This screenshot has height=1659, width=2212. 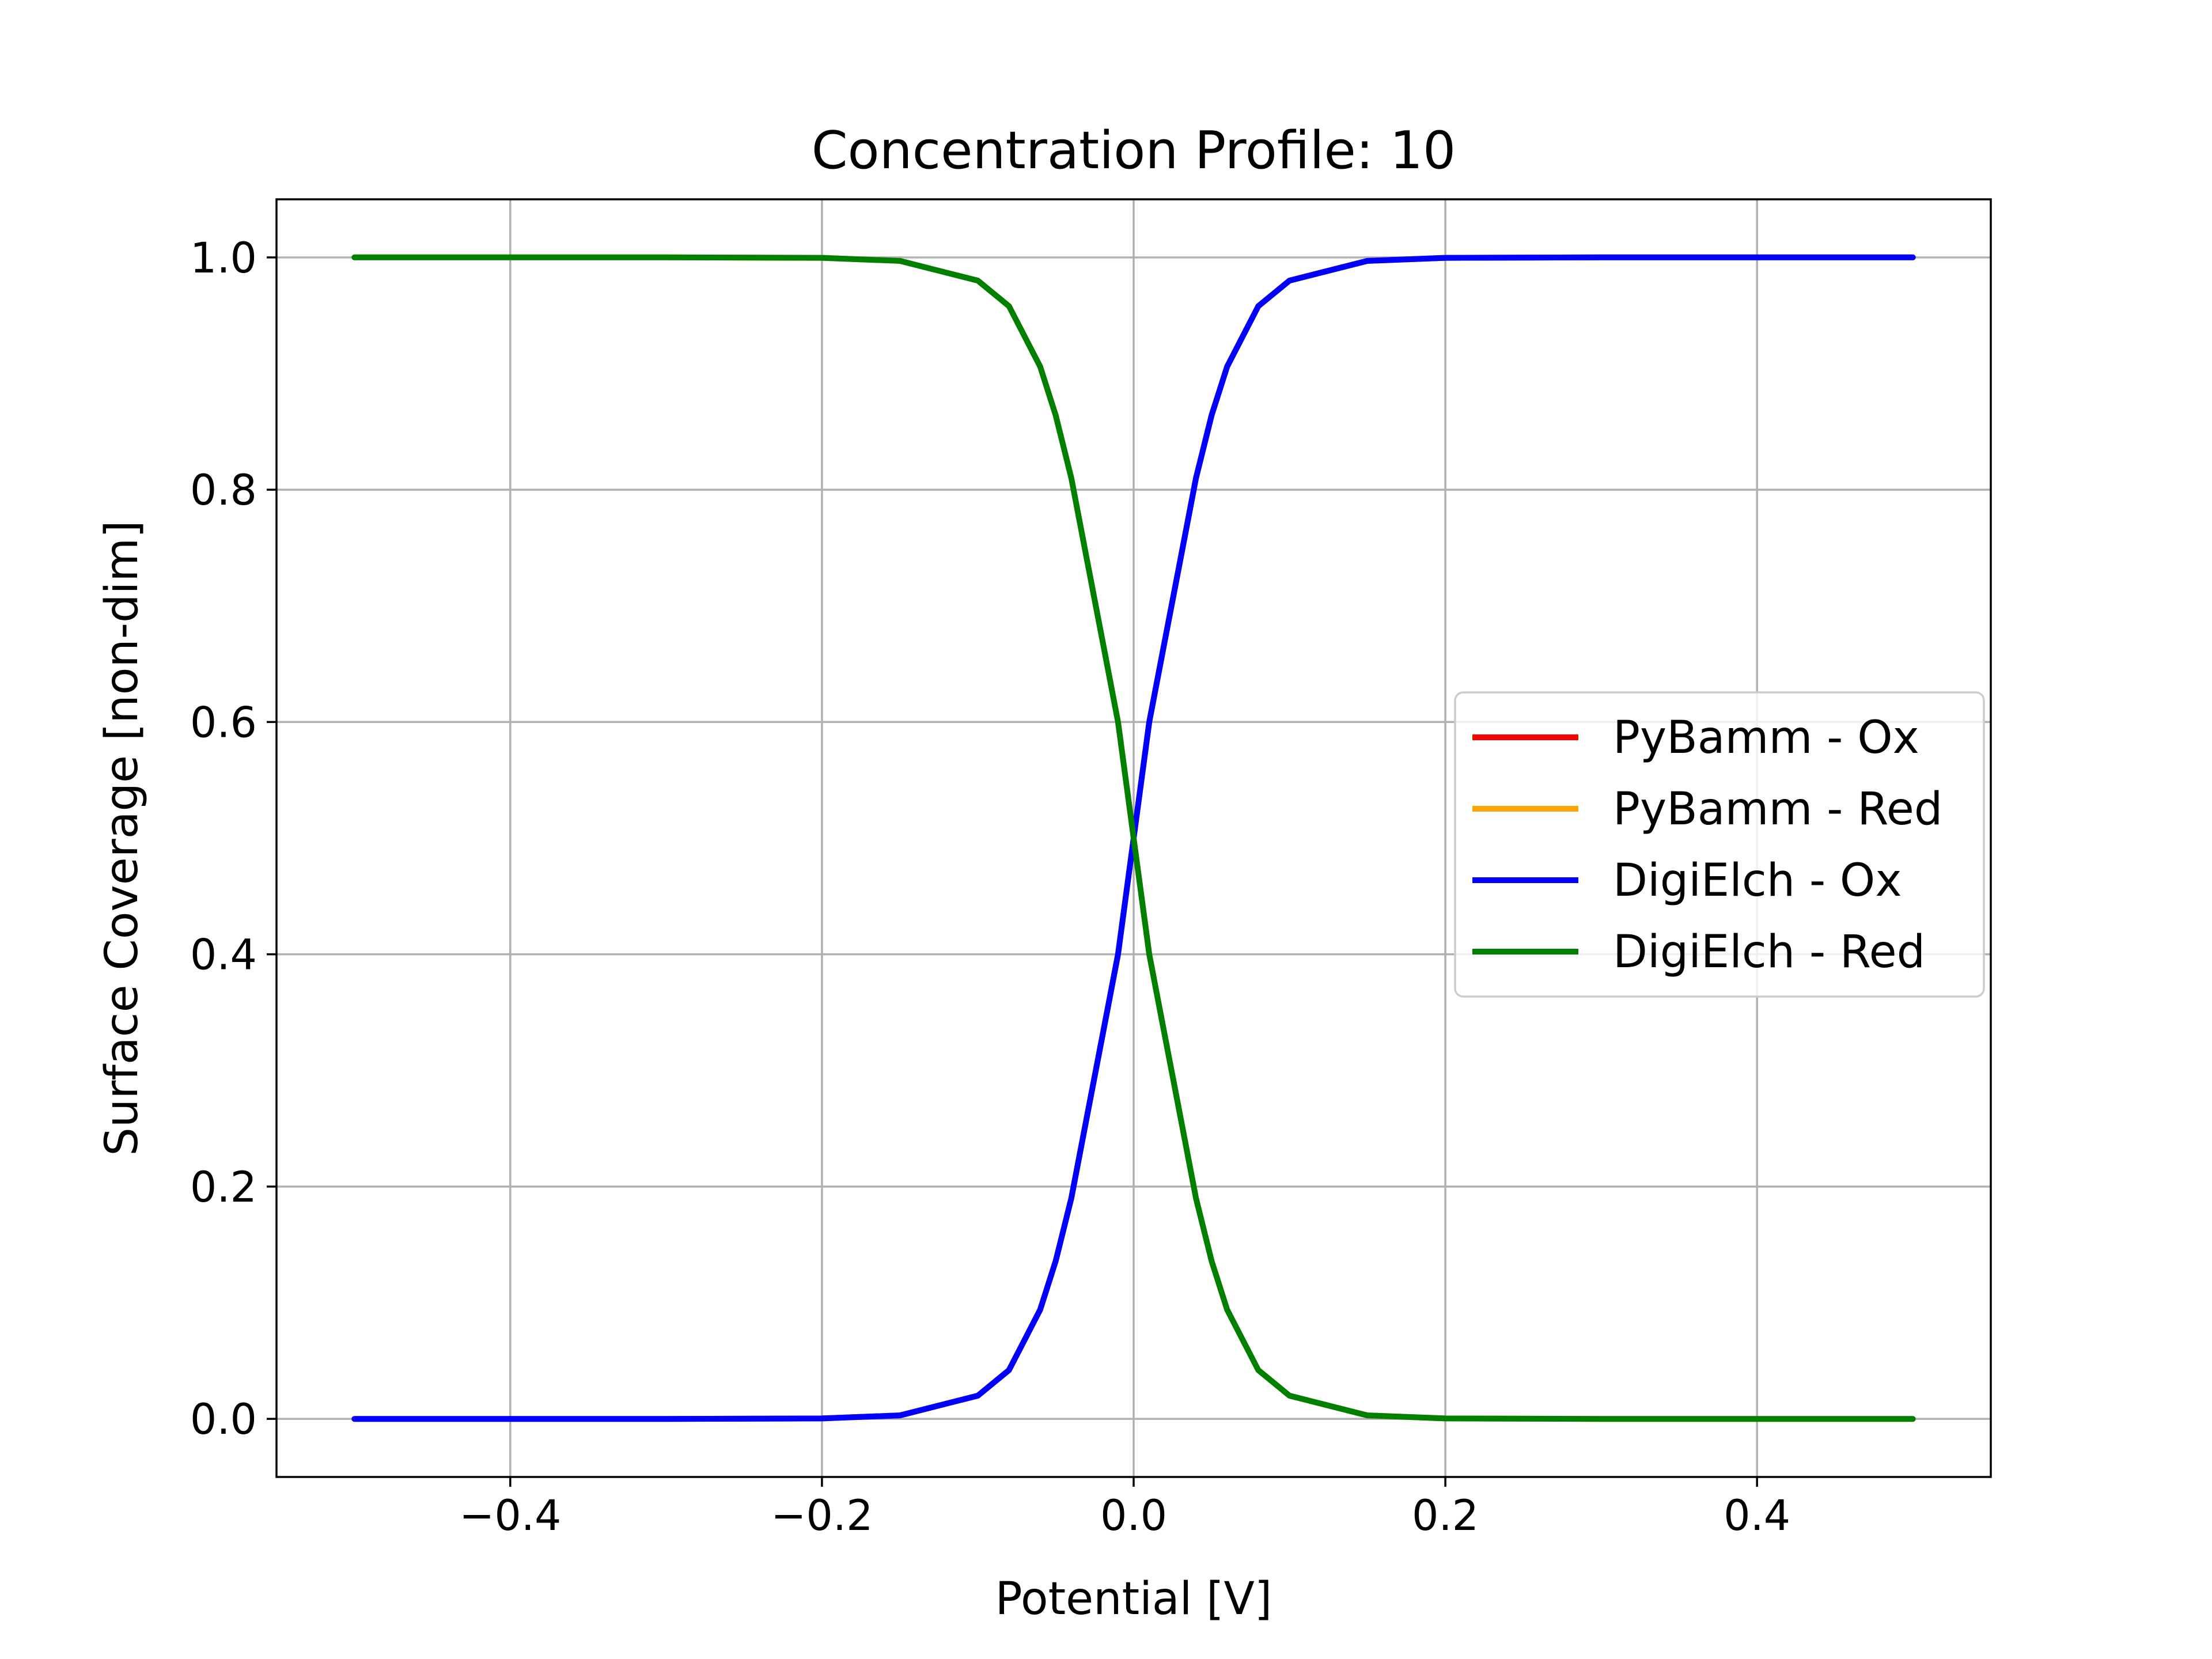 I want to click on legend-box, so click(x=1719, y=844).